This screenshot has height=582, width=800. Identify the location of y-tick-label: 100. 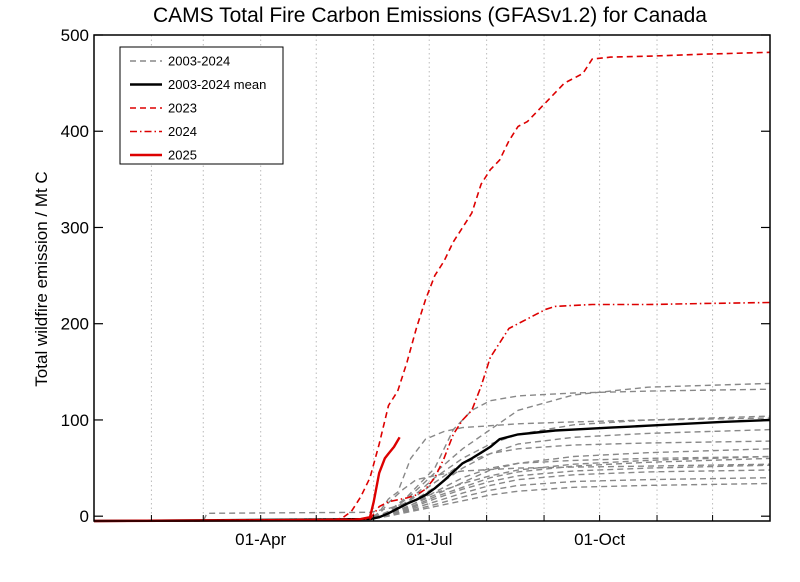
(75, 420).